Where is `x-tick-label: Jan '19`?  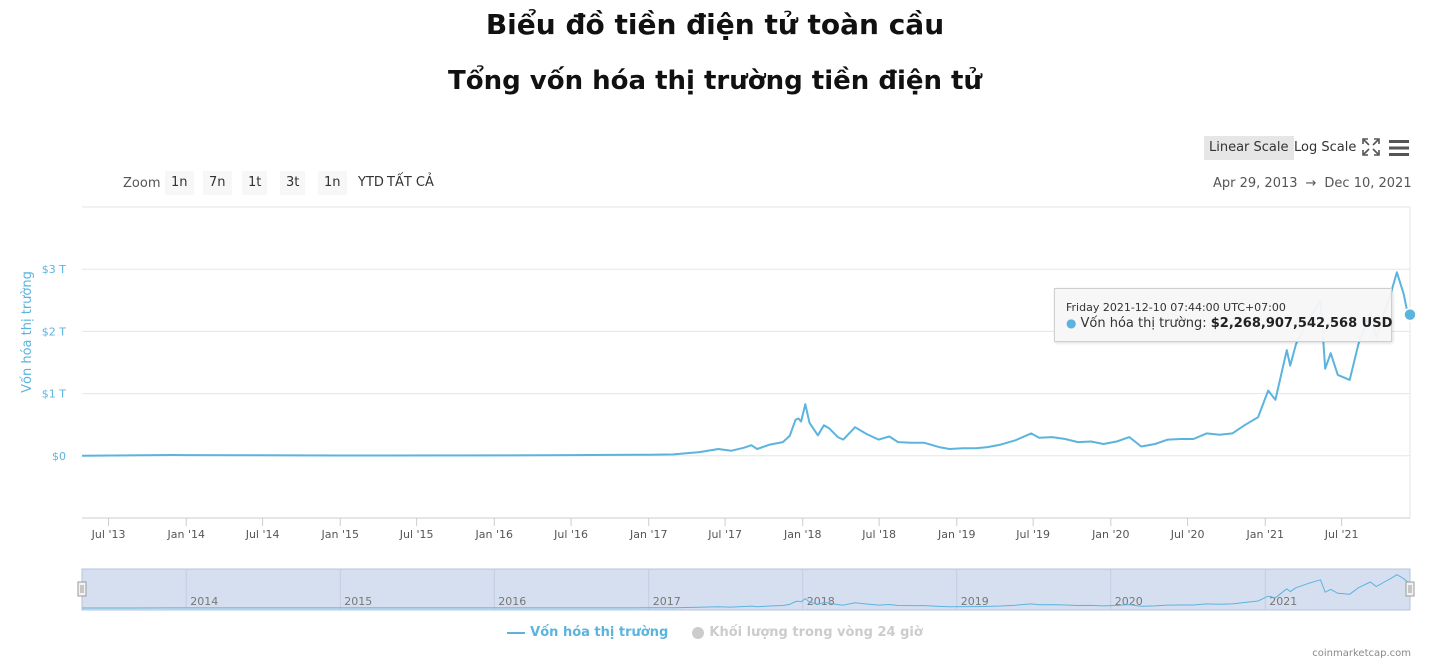
x-tick-label: Jan '19 is located at coordinates (956, 534).